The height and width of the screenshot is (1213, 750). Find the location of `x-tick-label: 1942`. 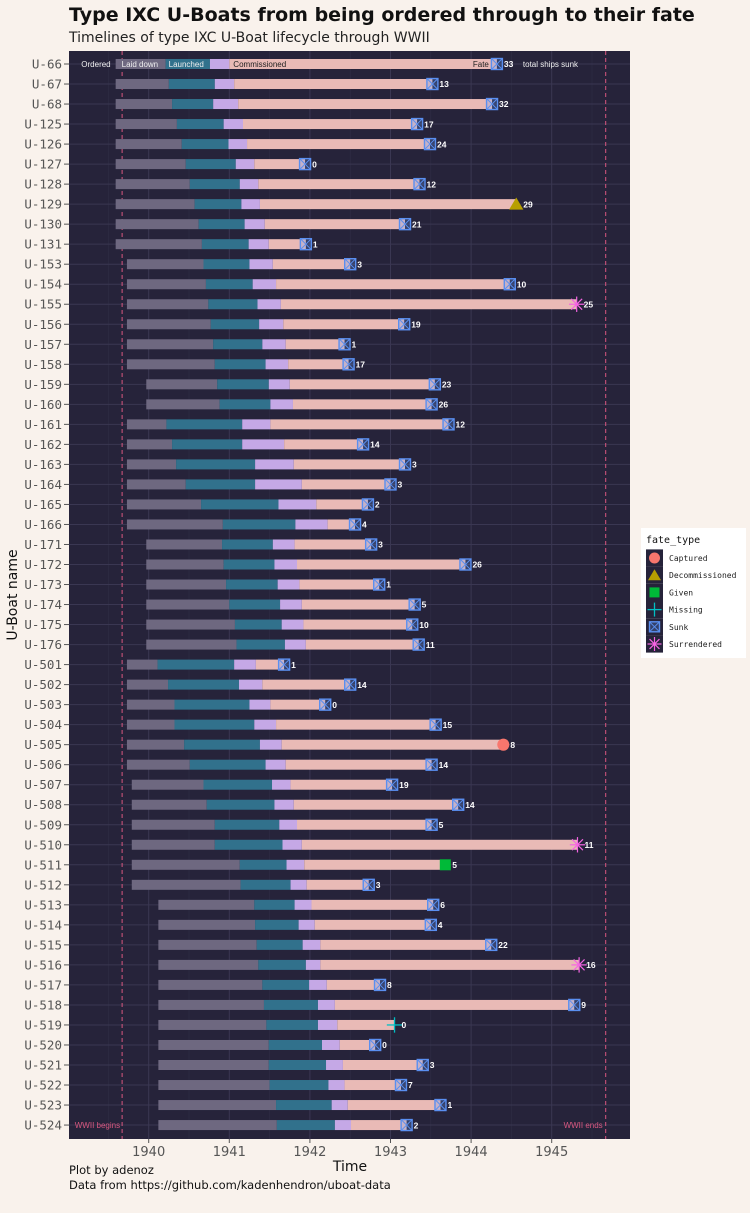

x-tick-label: 1942 is located at coordinates (309, 1152).